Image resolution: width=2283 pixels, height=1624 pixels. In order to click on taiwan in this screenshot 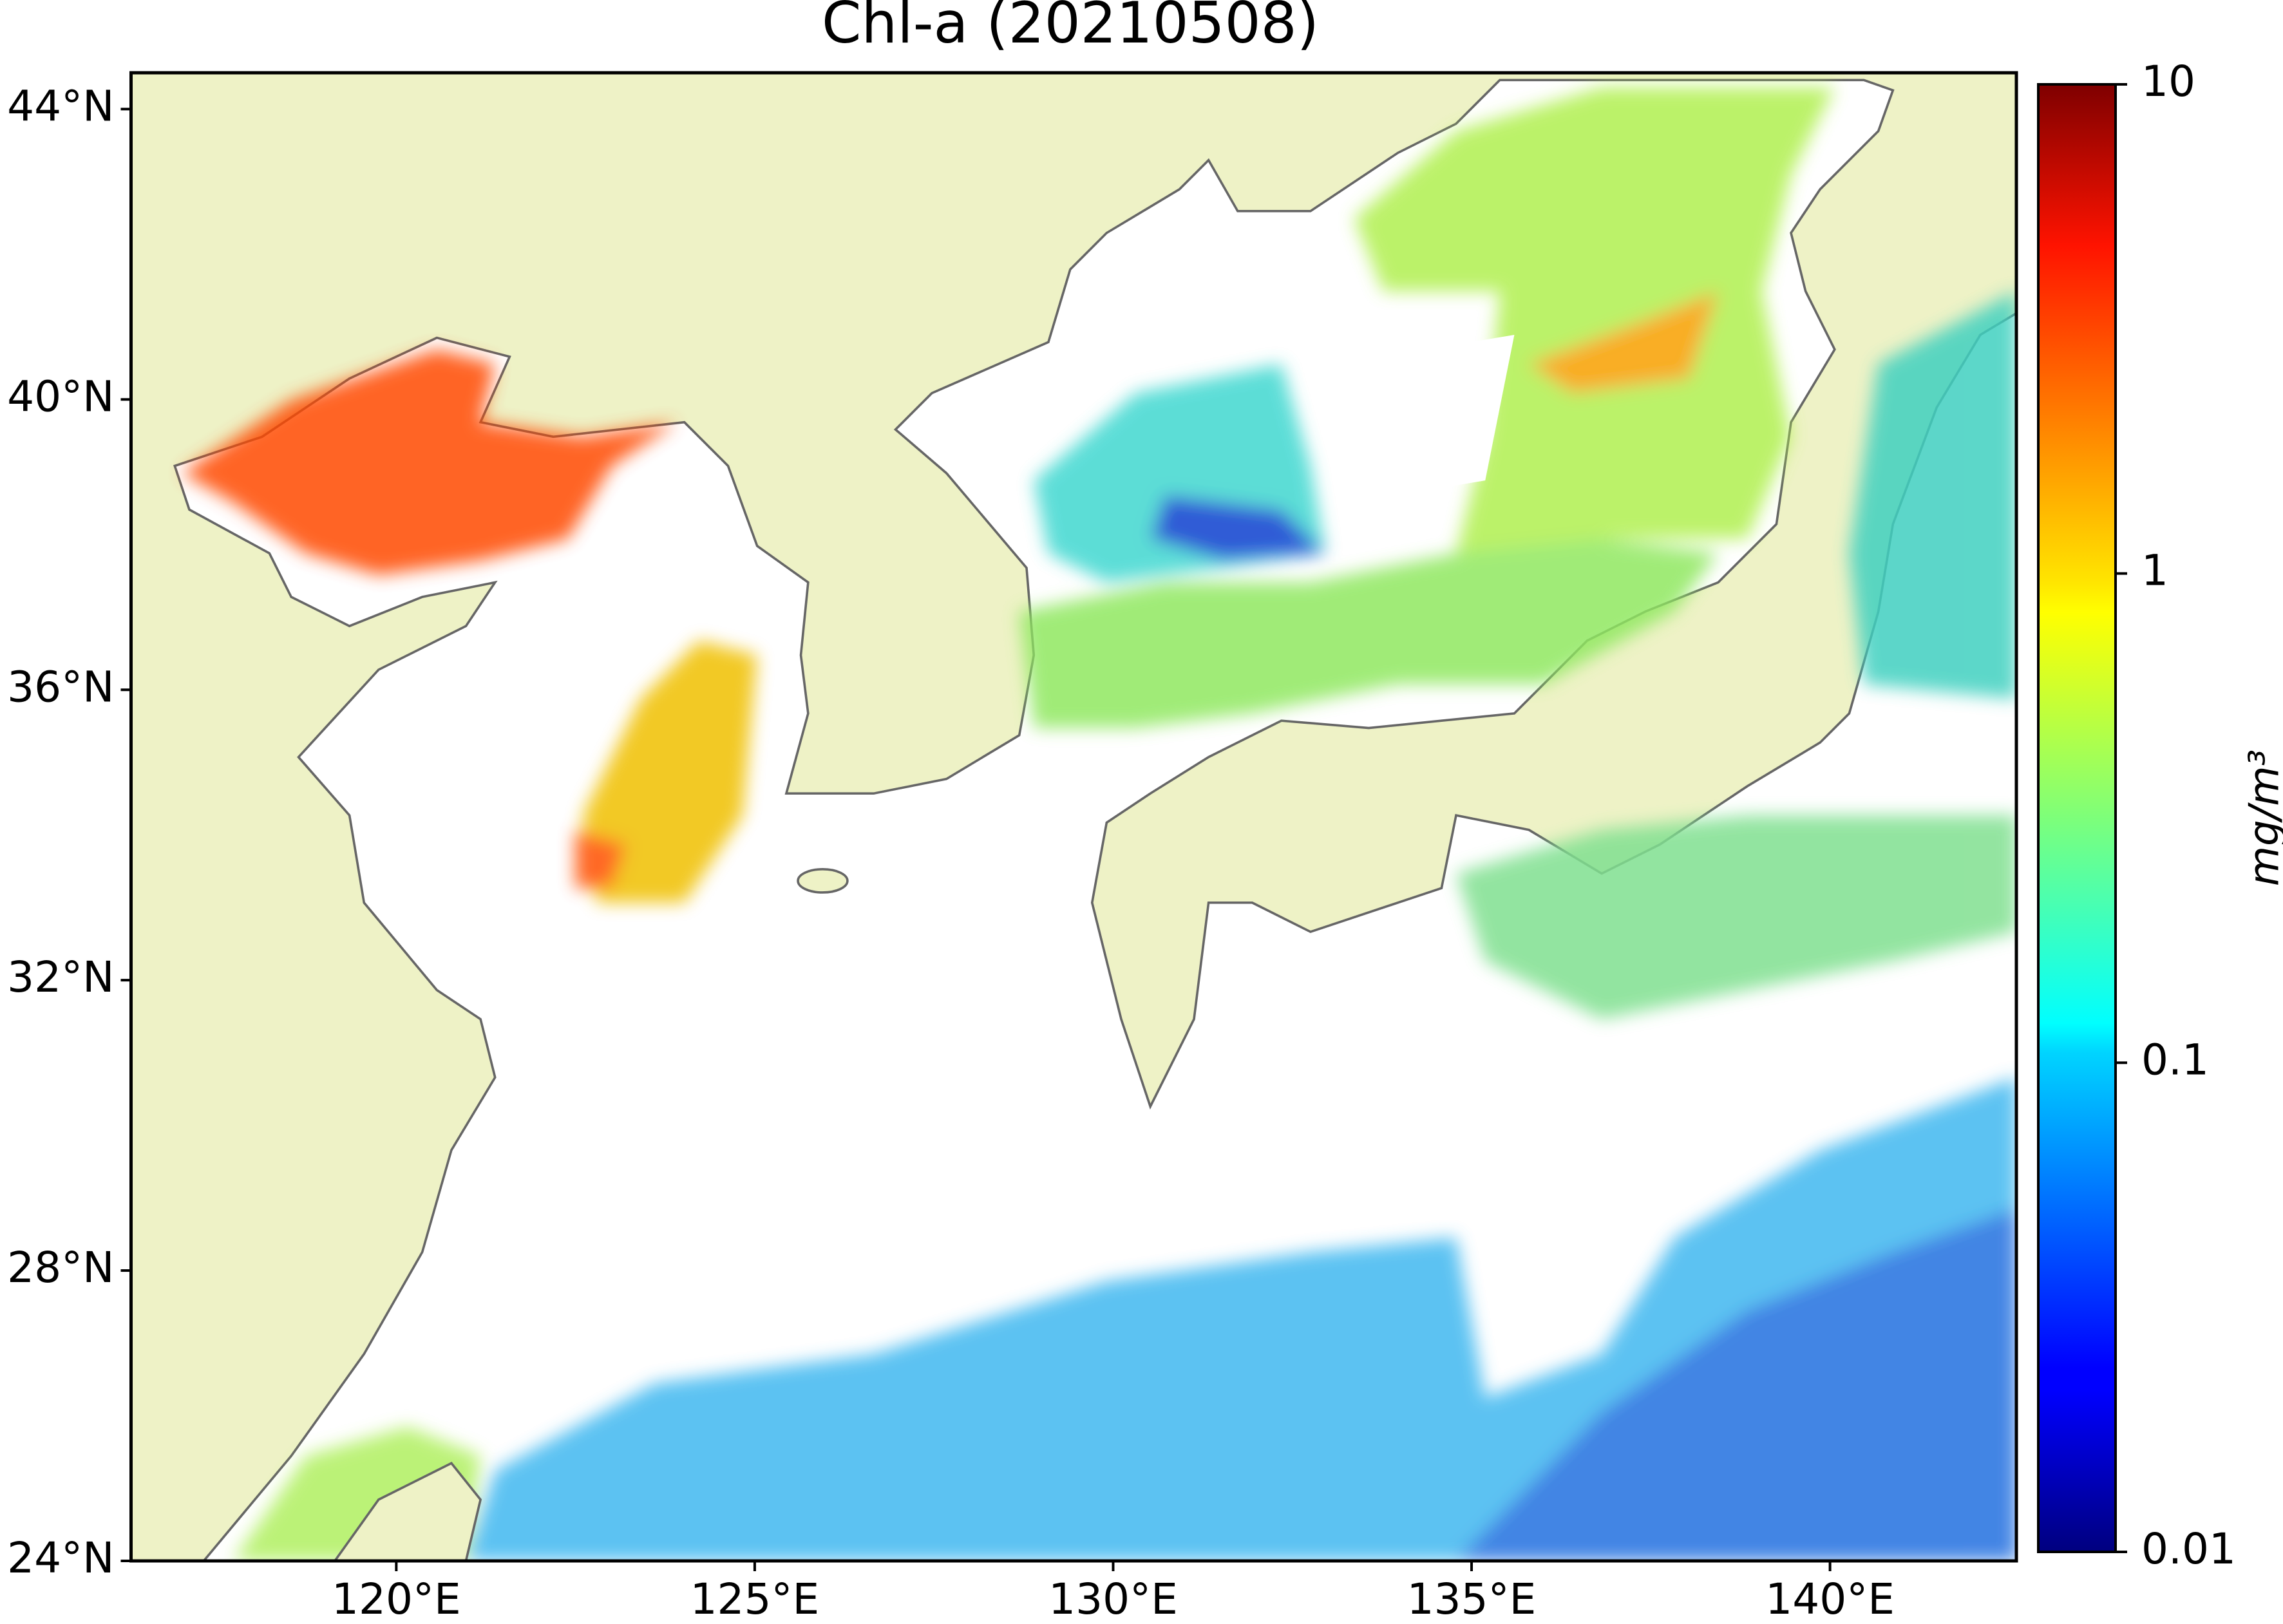, I will do `click(407, 1512)`.